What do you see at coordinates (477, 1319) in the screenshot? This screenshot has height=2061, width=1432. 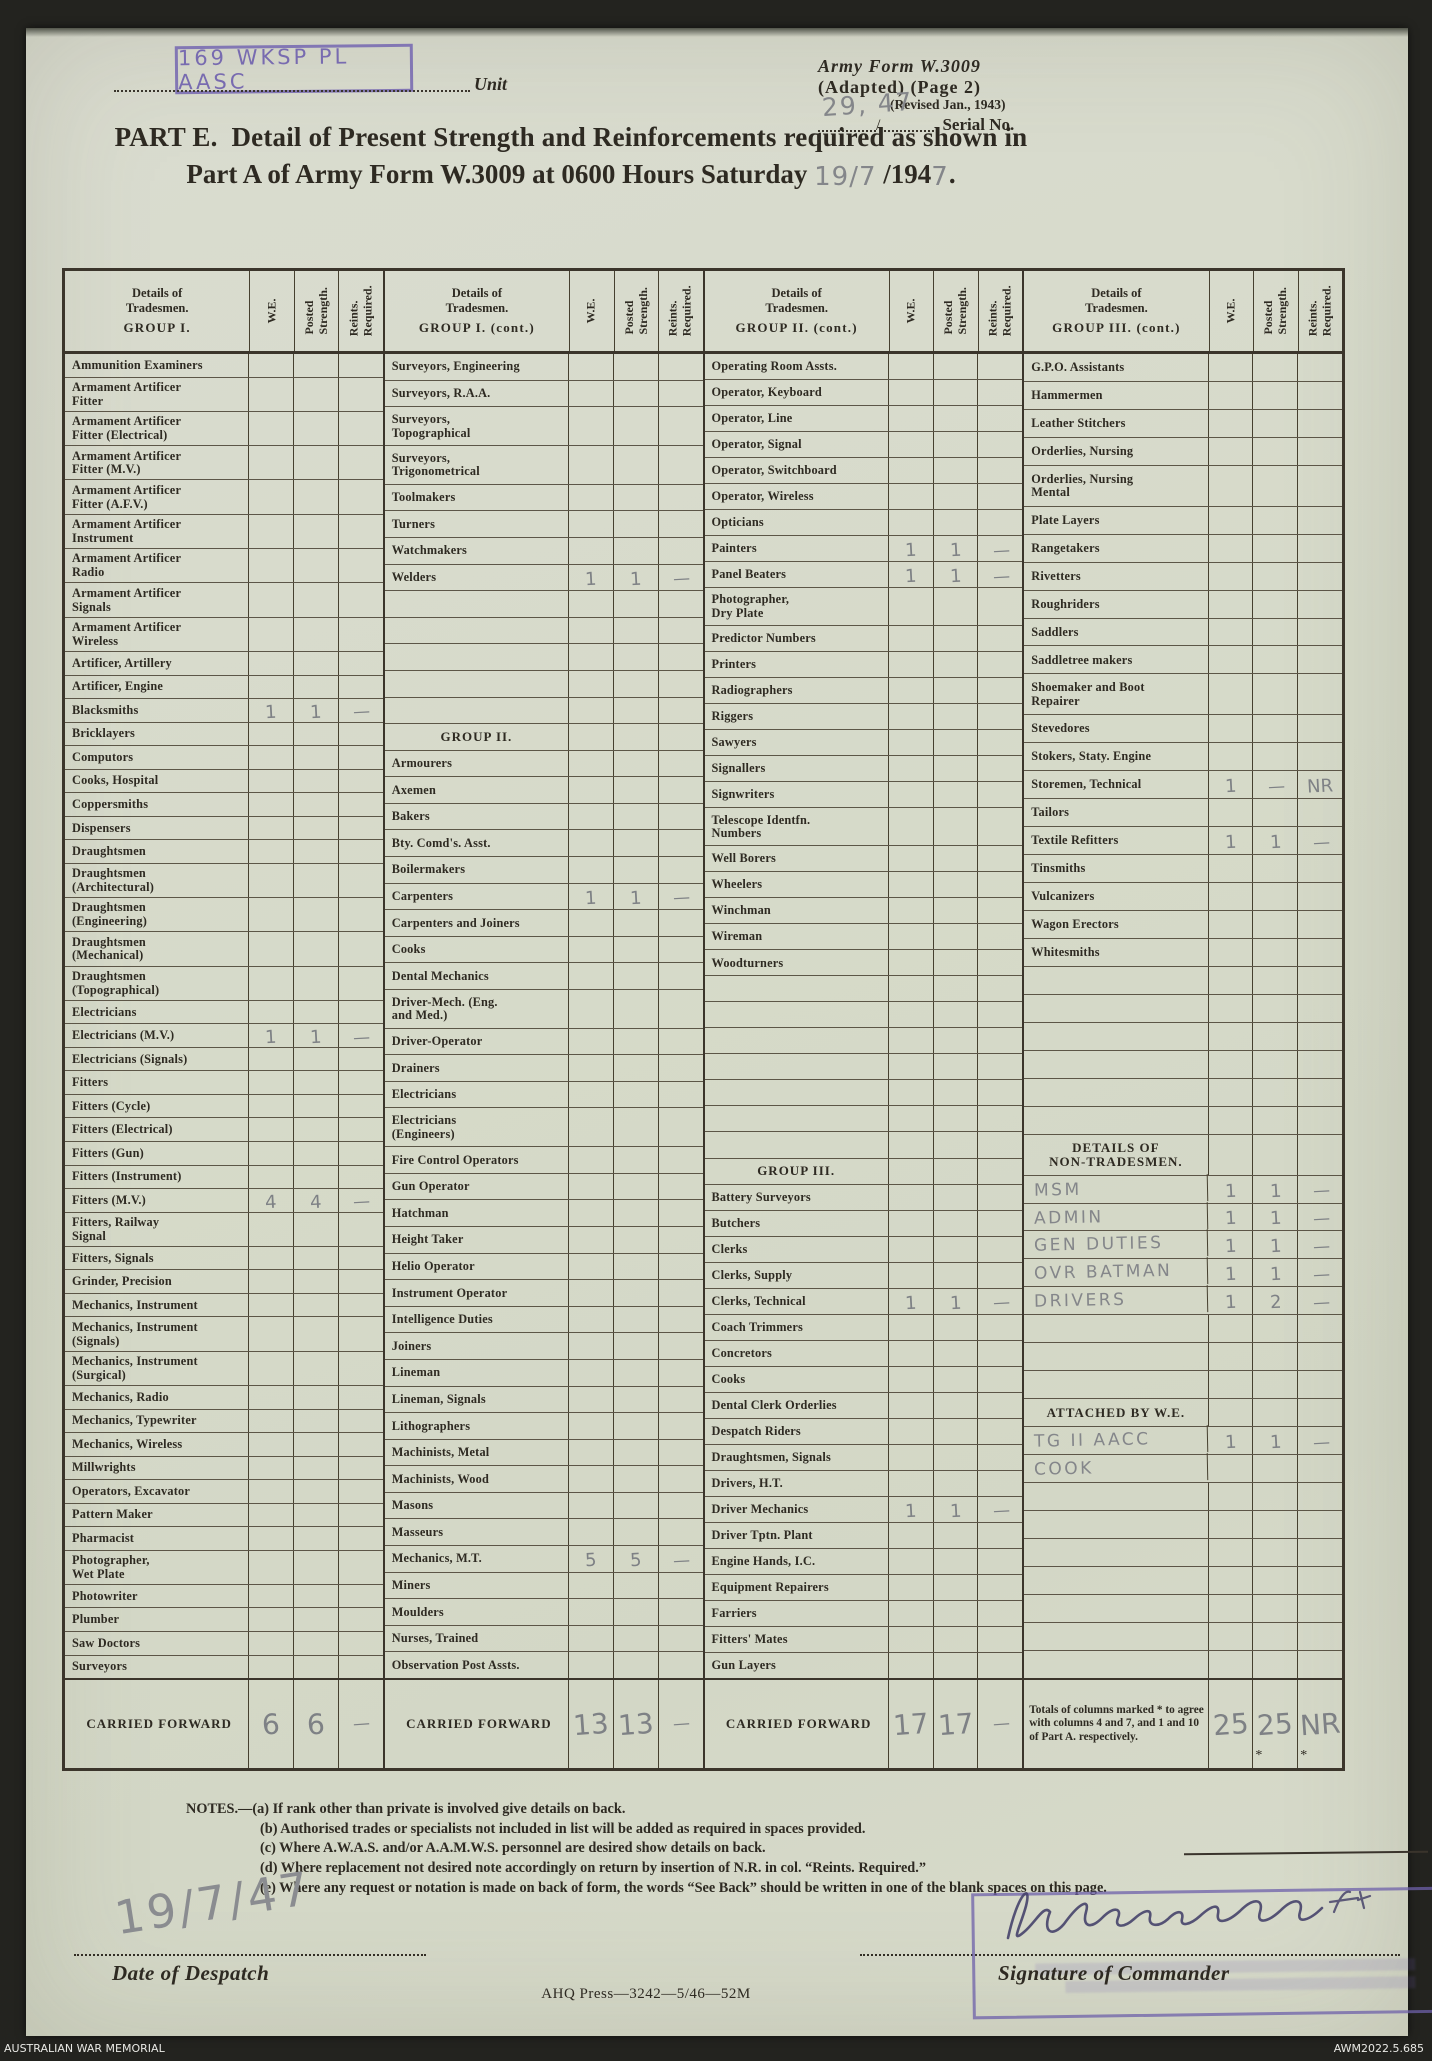 I see `trade-label: Intelligence Duties` at bounding box center [477, 1319].